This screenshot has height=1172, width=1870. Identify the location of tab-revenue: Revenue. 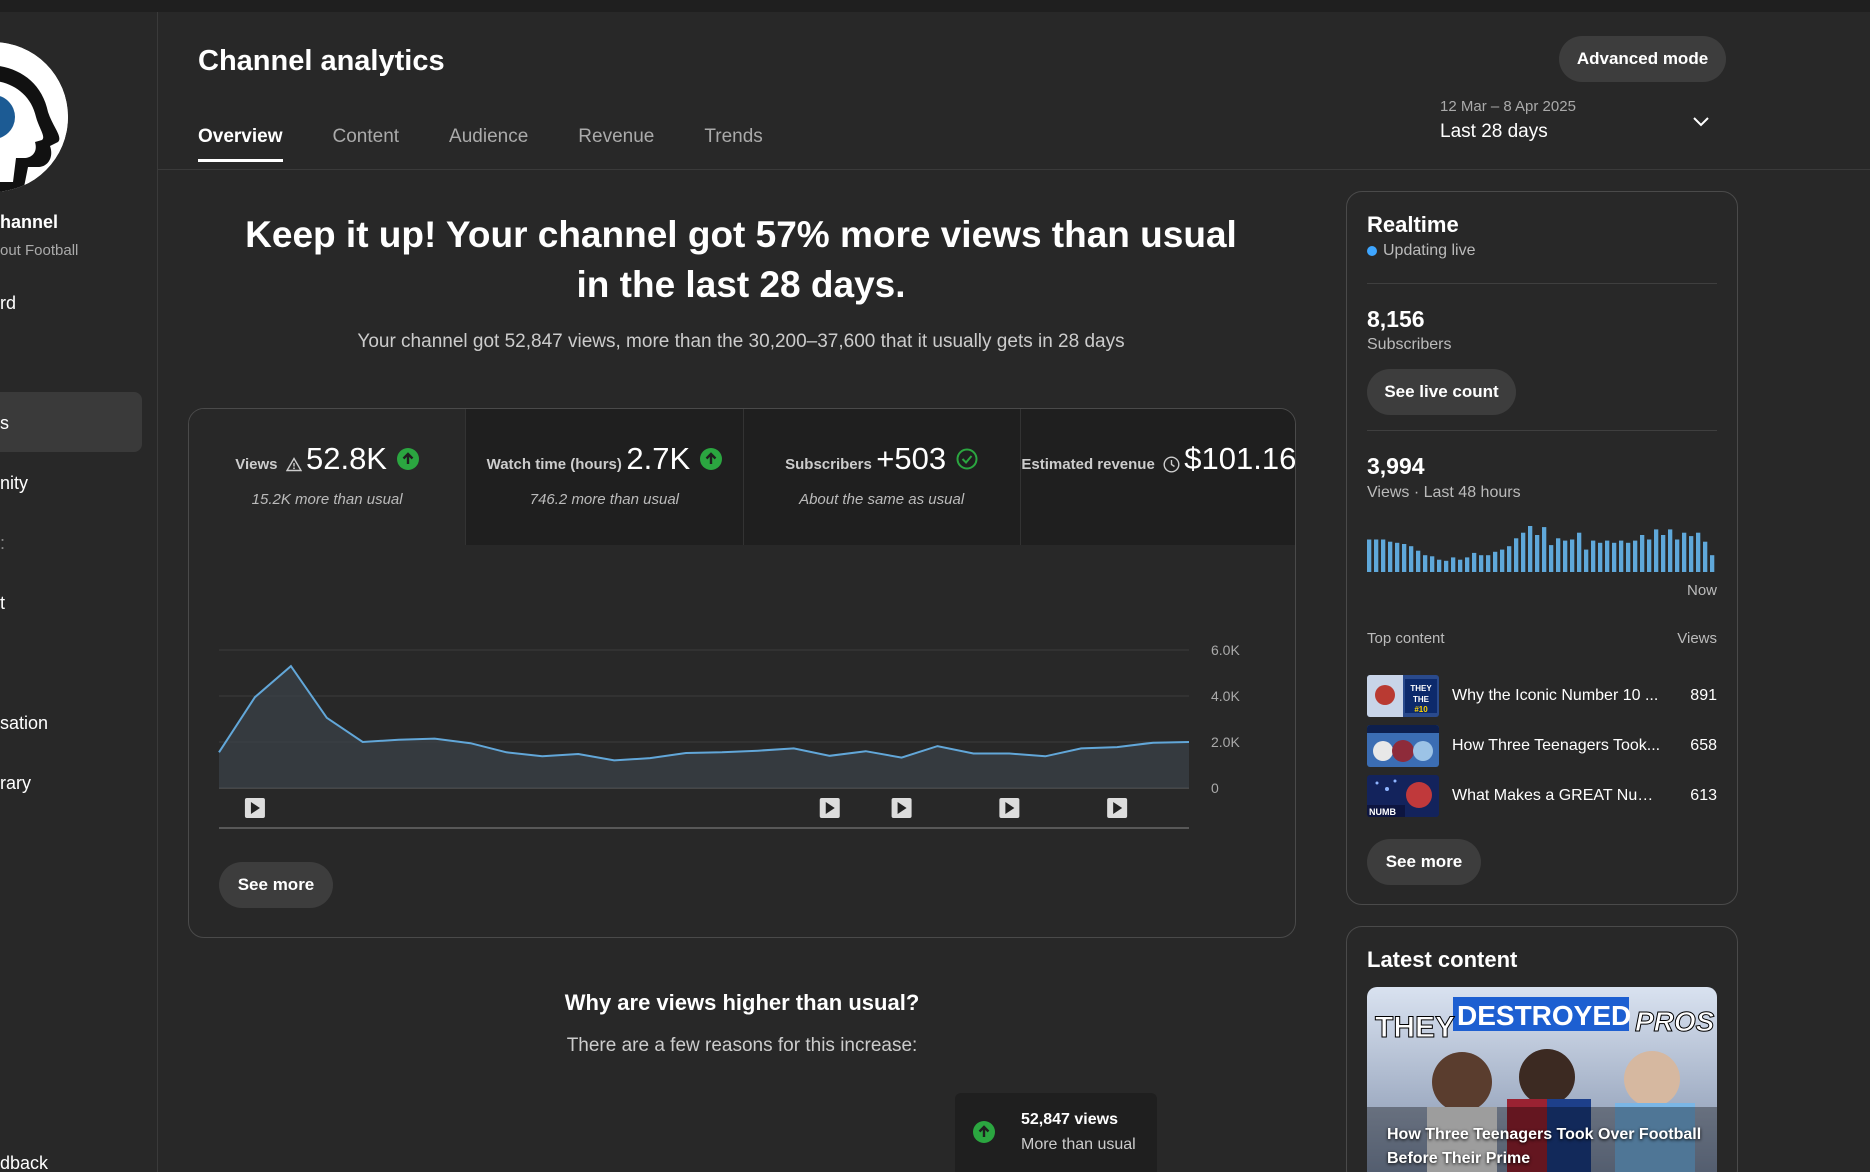
(616, 136).